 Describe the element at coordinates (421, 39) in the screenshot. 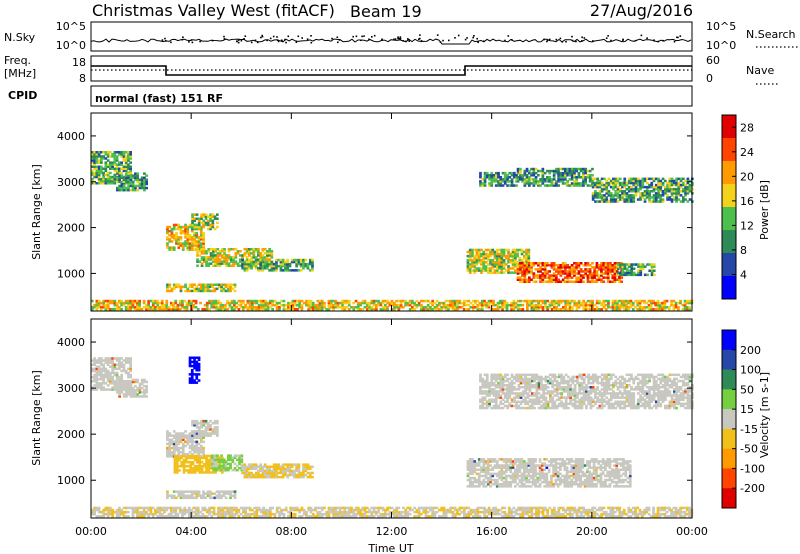

I see `nsearch-points` at that location.